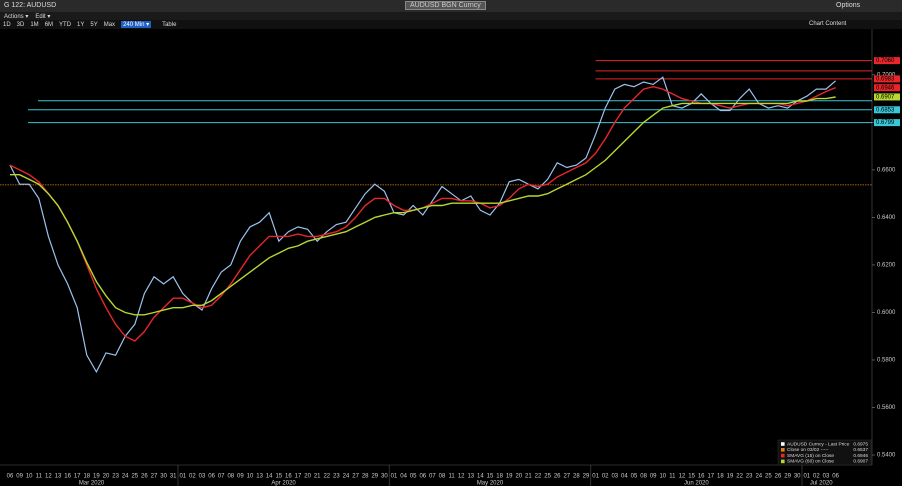 The height and width of the screenshot is (486, 902). Describe the element at coordinates (94, 25) in the screenshot. I see `range-button: 5Y` at that location.